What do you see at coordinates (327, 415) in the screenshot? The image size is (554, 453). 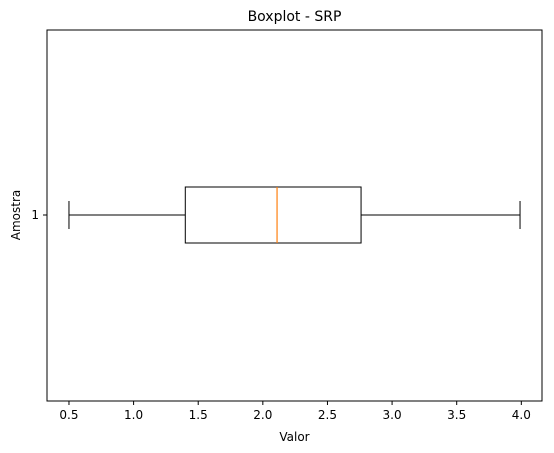 I see `x-tick-label: 2.5` at bounding box center [327, 415].